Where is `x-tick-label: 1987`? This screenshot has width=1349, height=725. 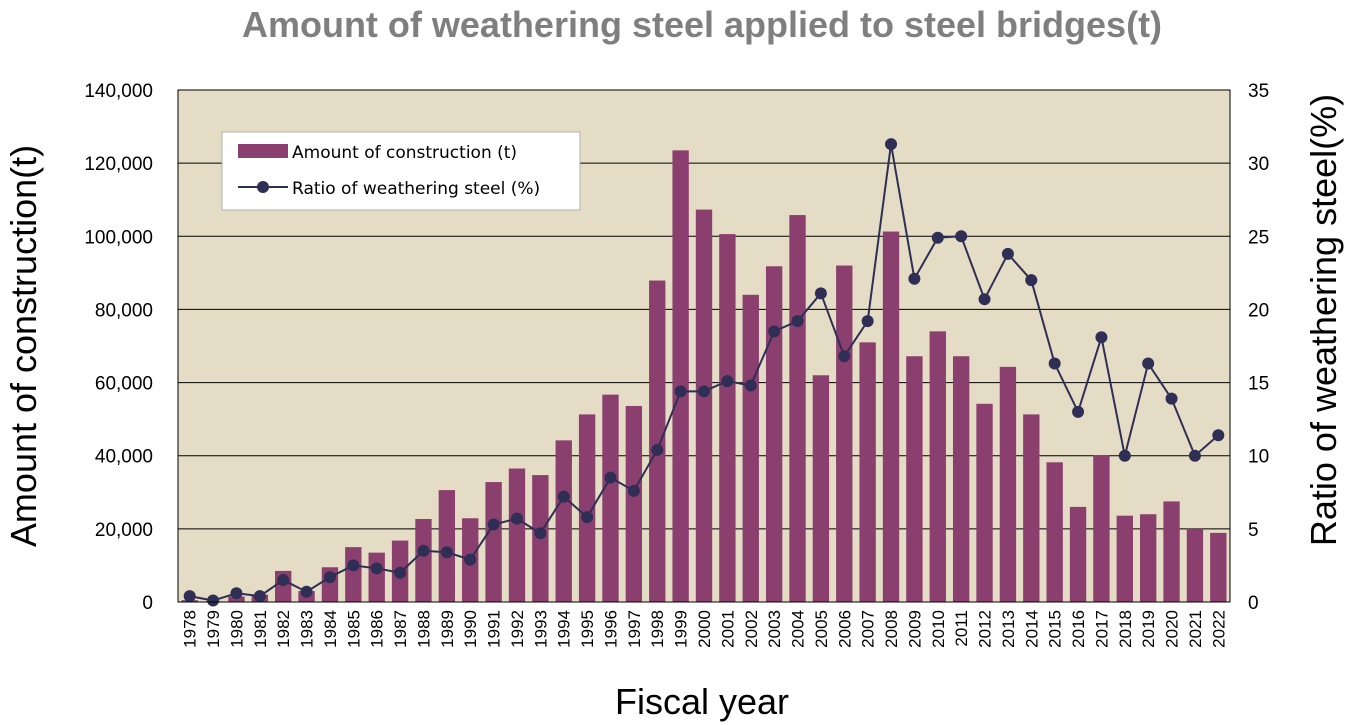
x-tick-label: 1987 is located at coordinates (400, 629).